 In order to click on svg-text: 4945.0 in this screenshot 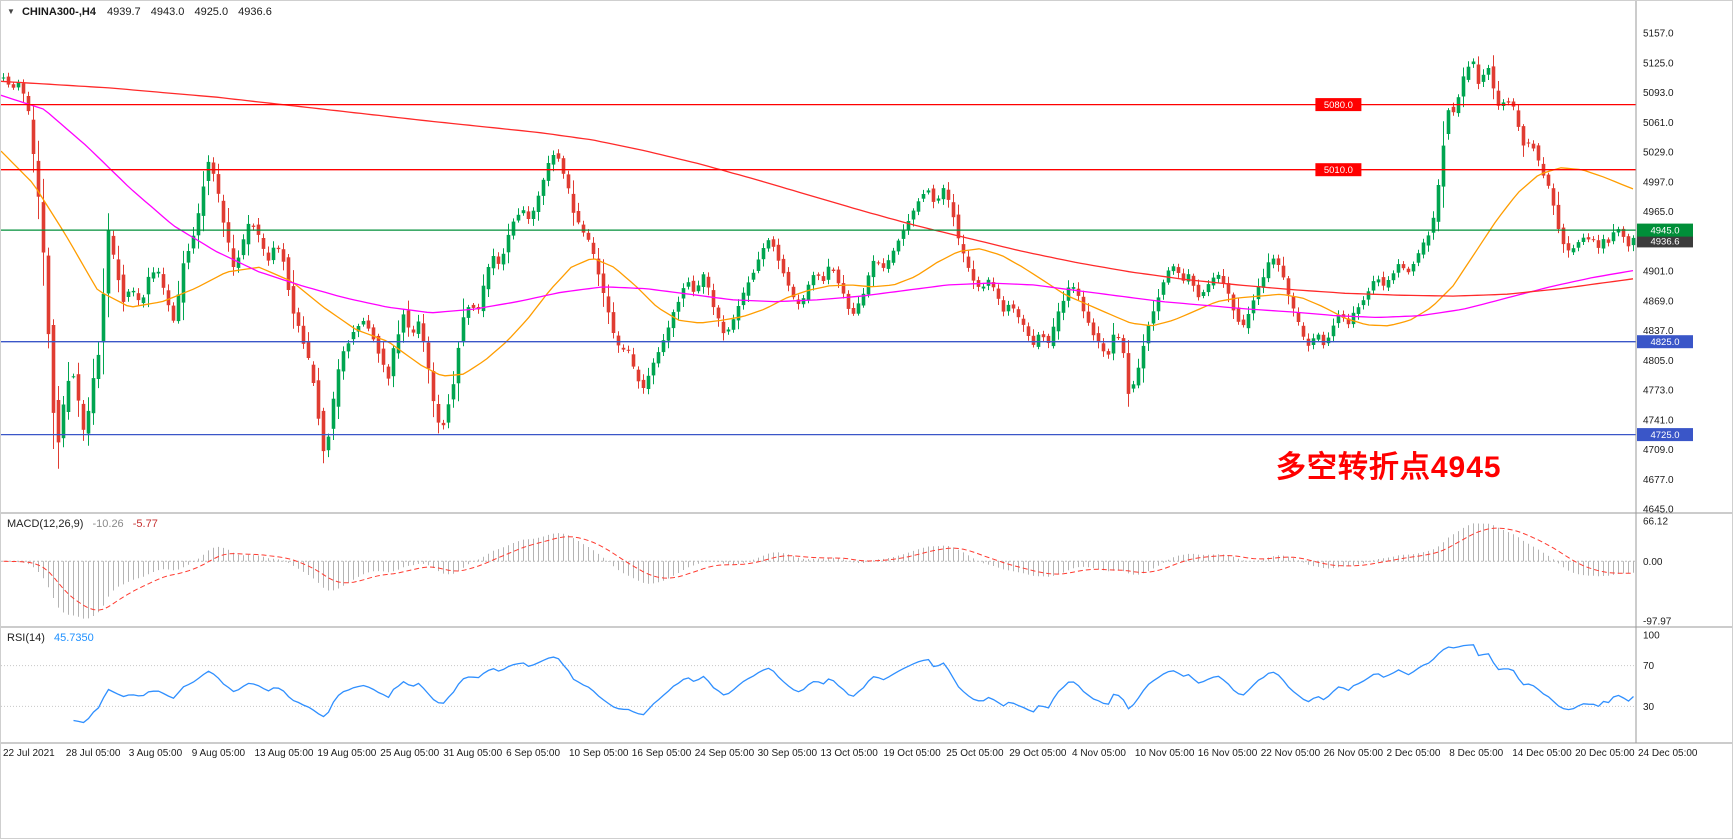, I will do `click(1664, 231)`.